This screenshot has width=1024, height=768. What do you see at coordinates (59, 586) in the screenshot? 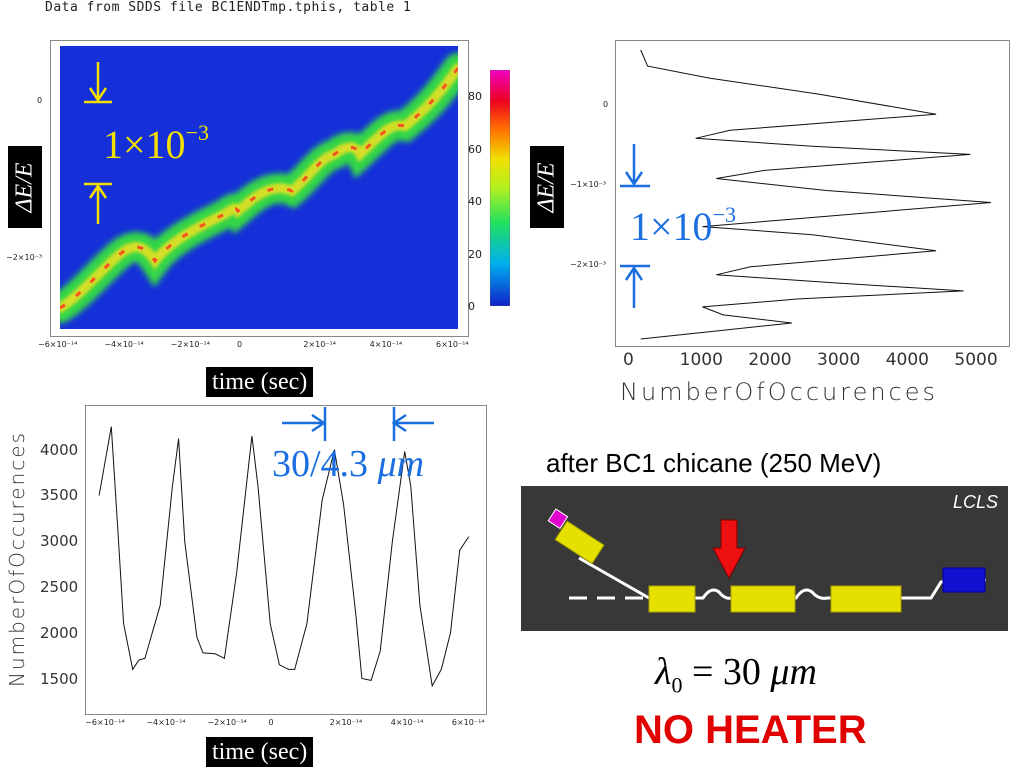
I see `time-profile-ytick: 2500` at bounding box center [59, 586].